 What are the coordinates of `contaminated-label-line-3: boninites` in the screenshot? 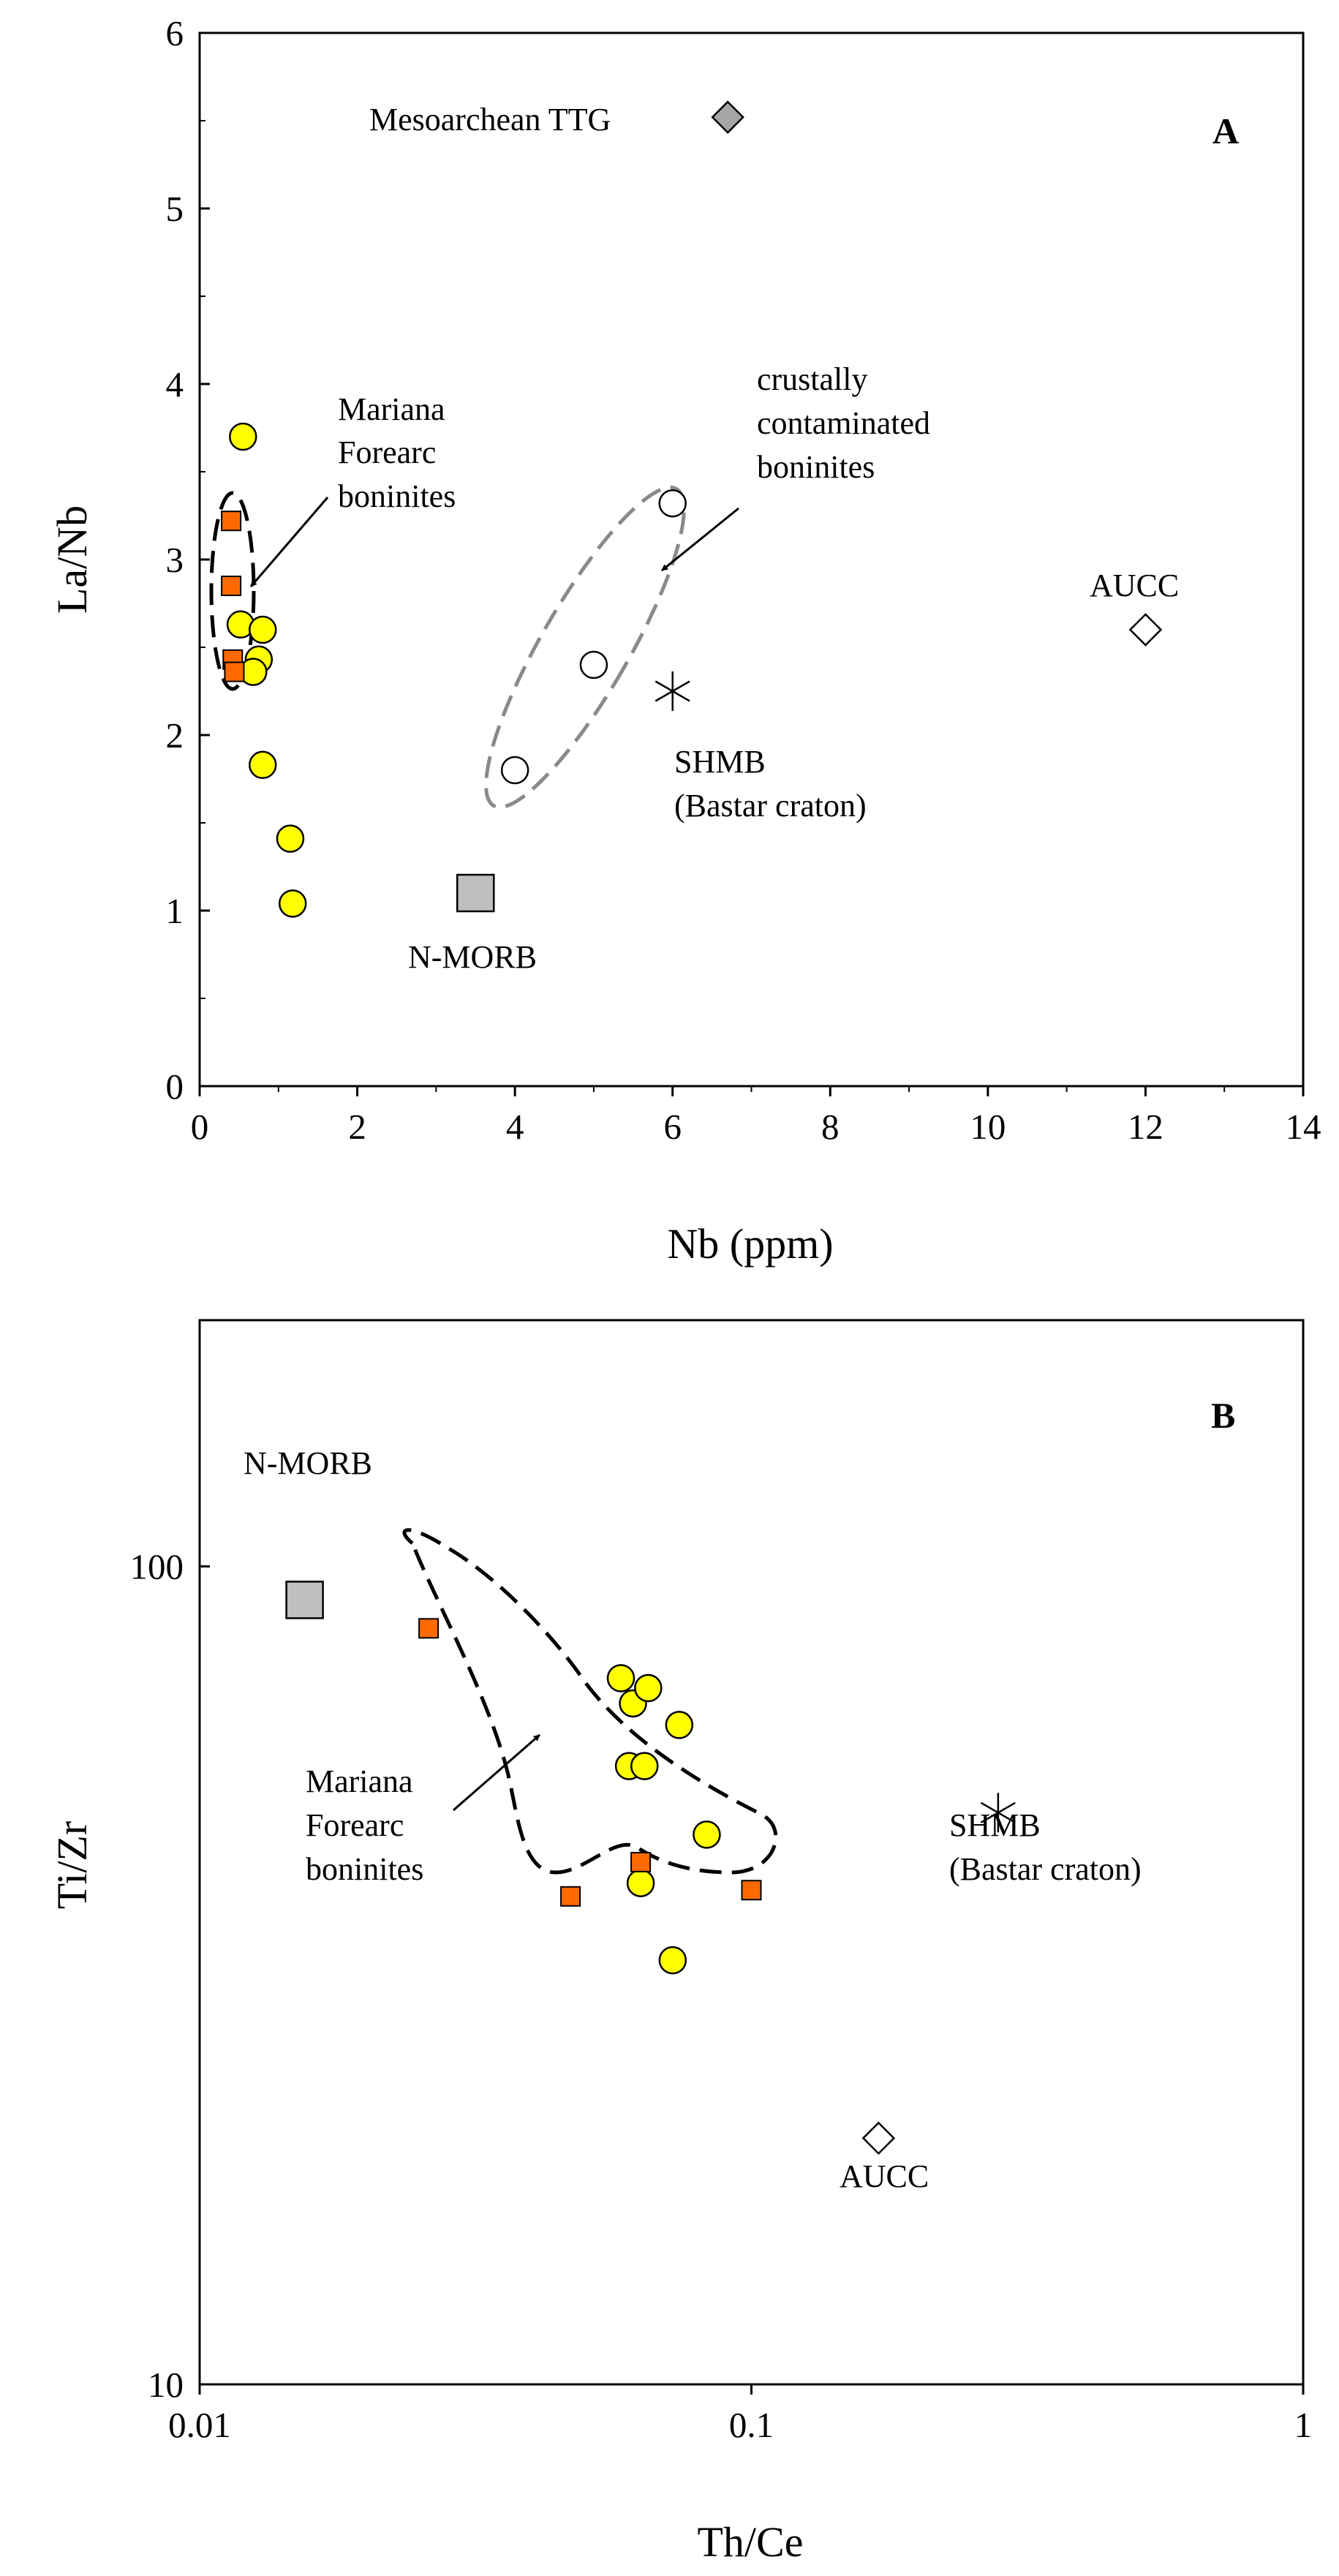 It's located at (816, 467).